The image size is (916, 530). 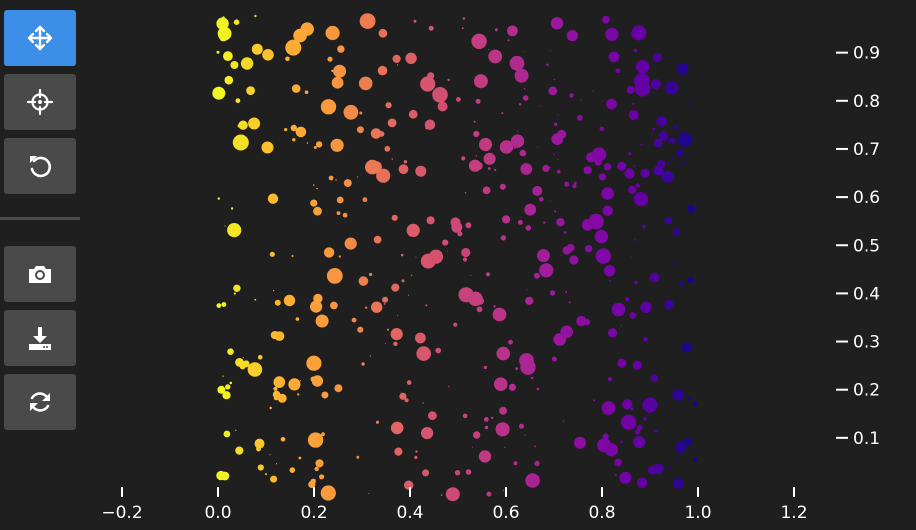 I want to click on screenshot-tool-button, so click(x=40, y=274).